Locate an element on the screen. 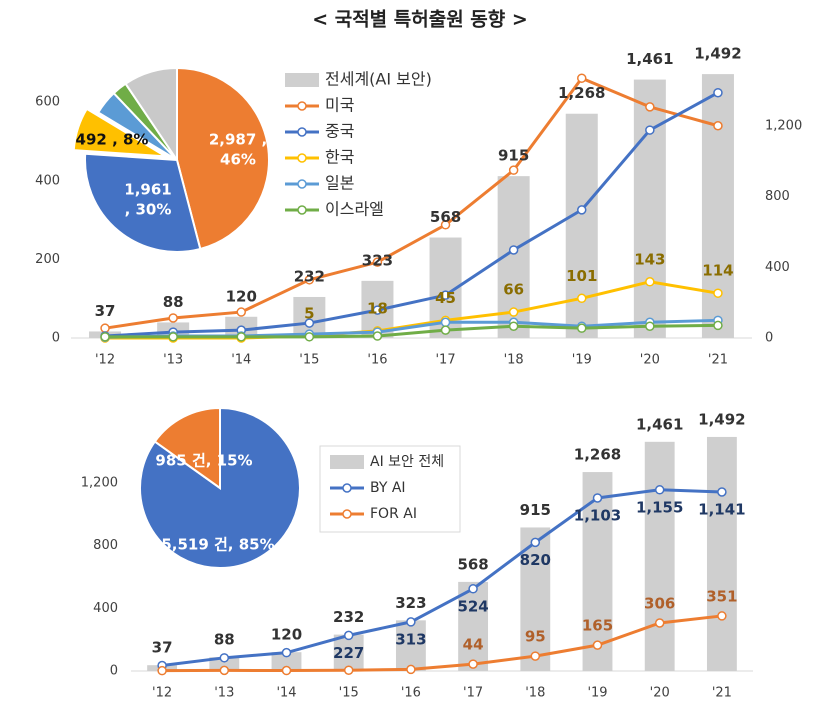 Image resolution: width=840 pixels, height=726 pixels. value-label: 227 is located at coordinates (348, 653).